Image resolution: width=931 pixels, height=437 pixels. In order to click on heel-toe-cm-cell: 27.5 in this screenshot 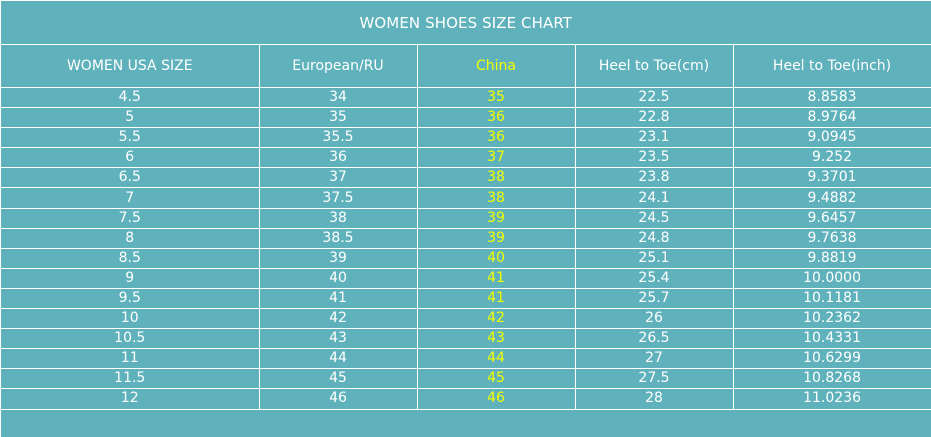, I will do `click(654, 379)`.